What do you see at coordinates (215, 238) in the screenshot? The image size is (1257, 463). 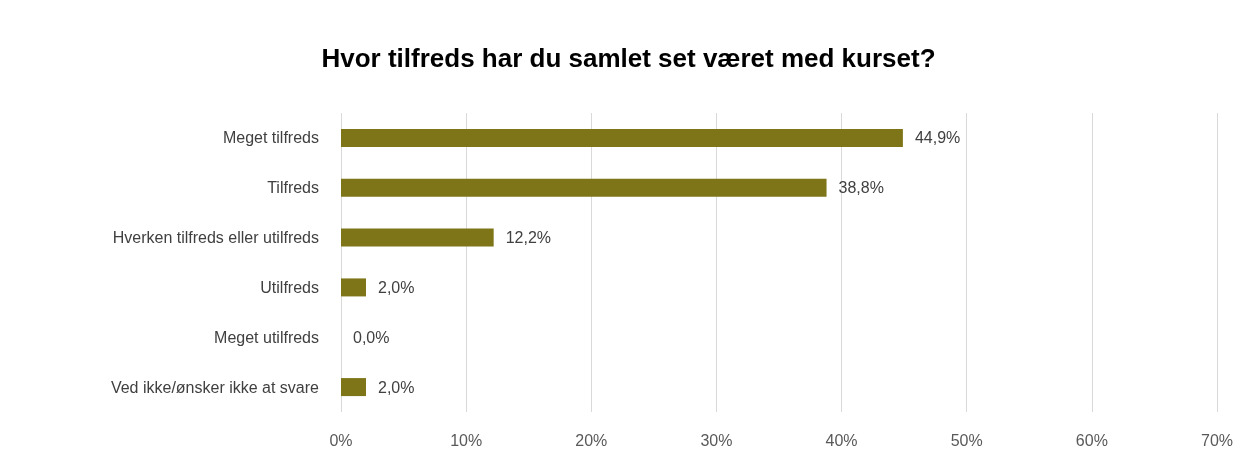 I see `y-tick-label: Hverken tilfreds eller utilfreds` at bounding box center [215, 238].